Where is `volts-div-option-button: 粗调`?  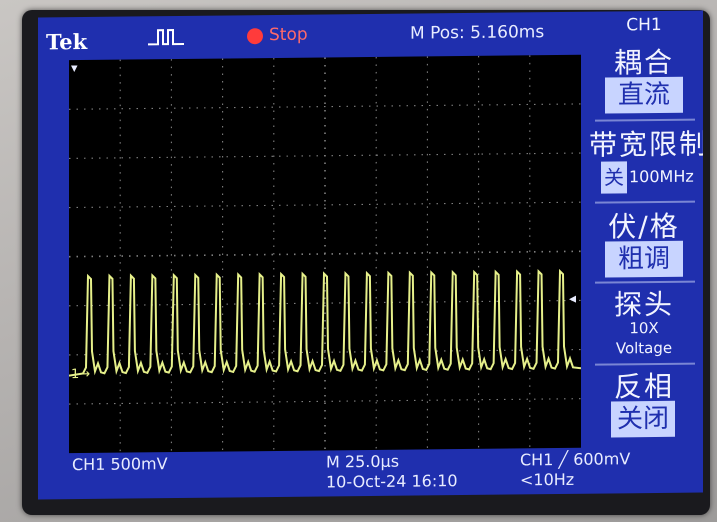 volts-div-option-button: 粗调 is located at coordinates (644, 259).